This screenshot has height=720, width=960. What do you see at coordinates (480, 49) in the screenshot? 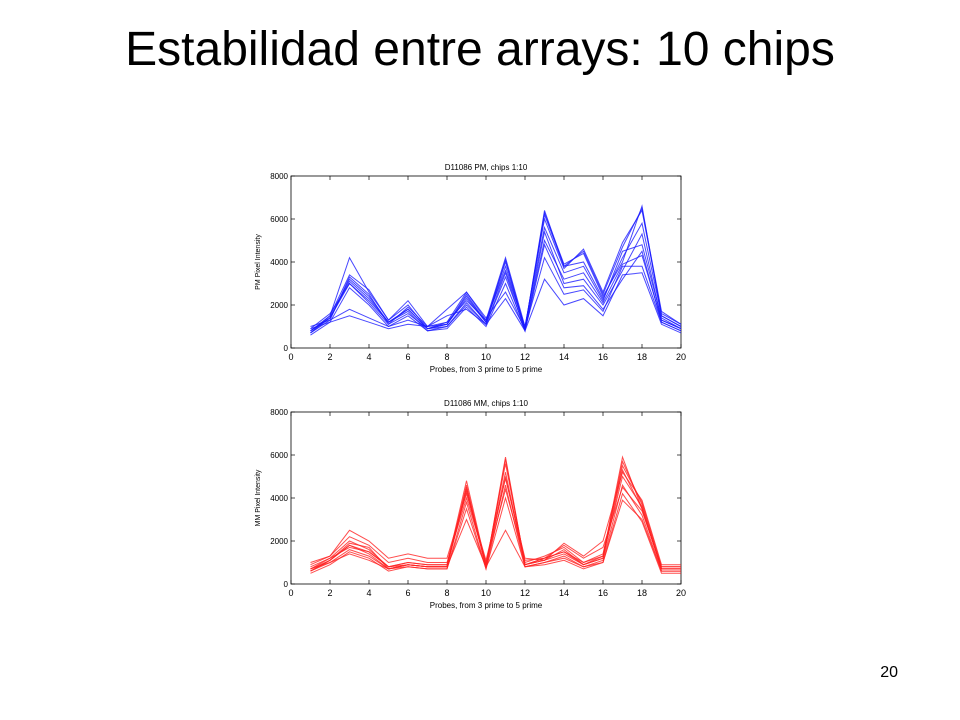
I see `slide-title: Estabilidad entre arrays: 10 chips` at bounding box center [480, 49].